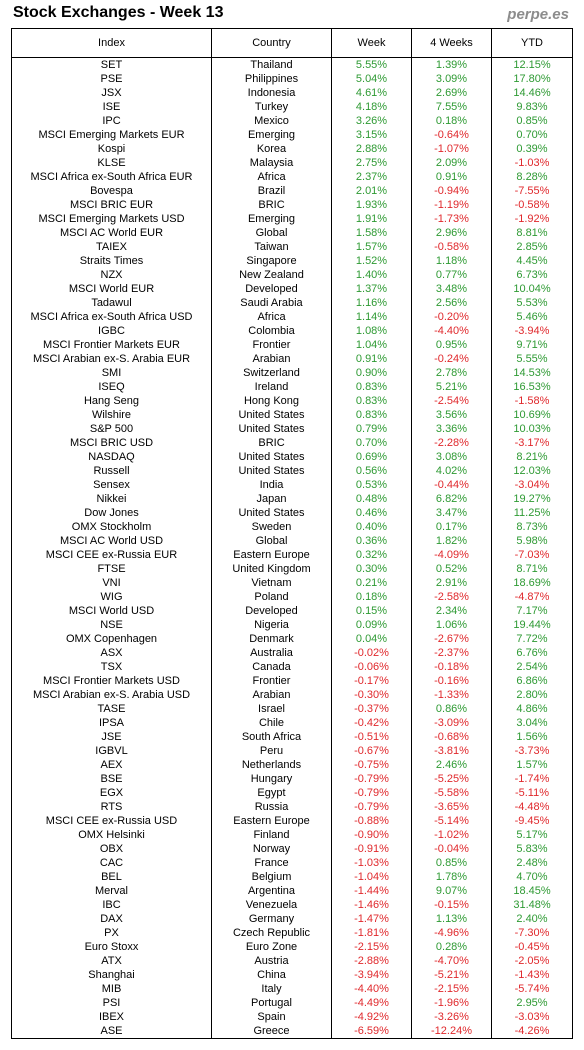  What do you see at coordinates (371, 177) in the screenshot?
I see `week-change-cell: 2.37%` at bounding box center [371, 177].